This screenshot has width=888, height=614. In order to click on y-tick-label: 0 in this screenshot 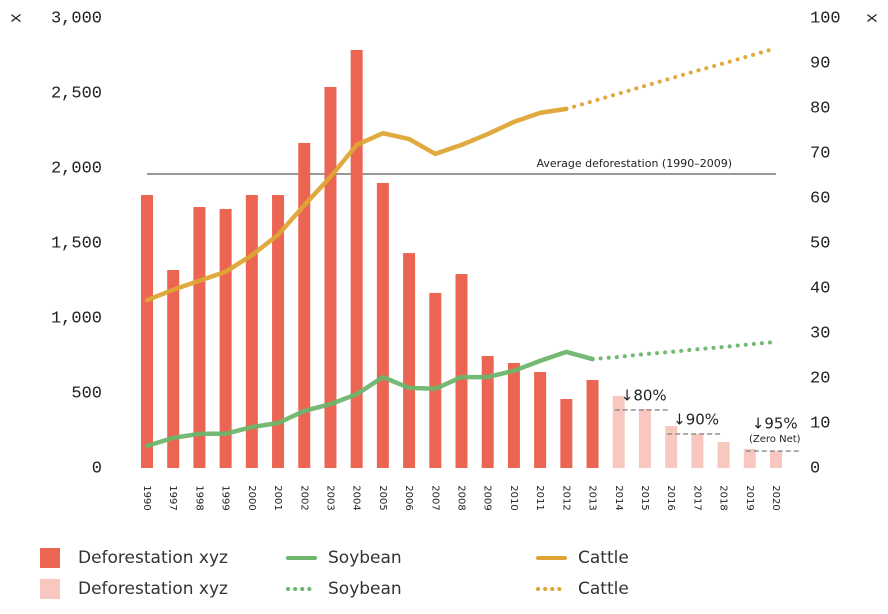, I will do `click(97, 468)`.